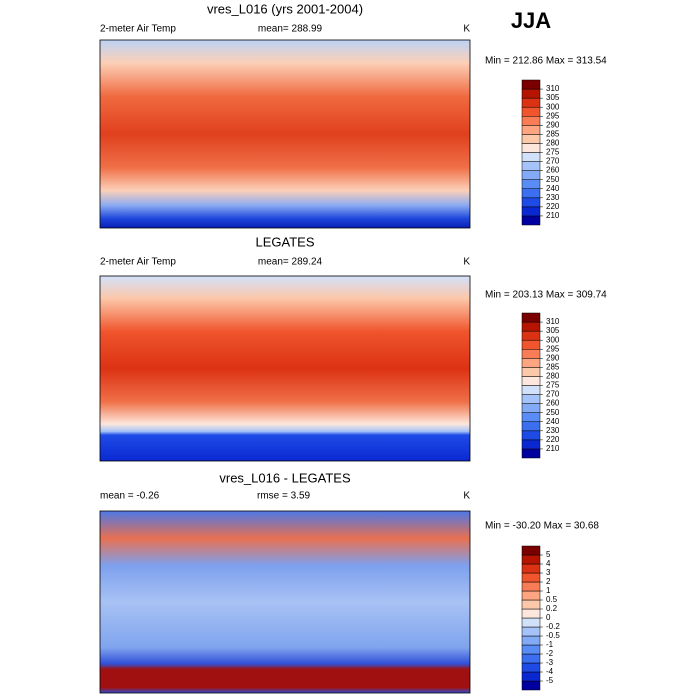 The width and height of the screenshot is (700, 700). What do you see at coordinates (284, 496) in the screenshot?
I see `center-label: rmse = 3.59` at bounding box center [284, 496].